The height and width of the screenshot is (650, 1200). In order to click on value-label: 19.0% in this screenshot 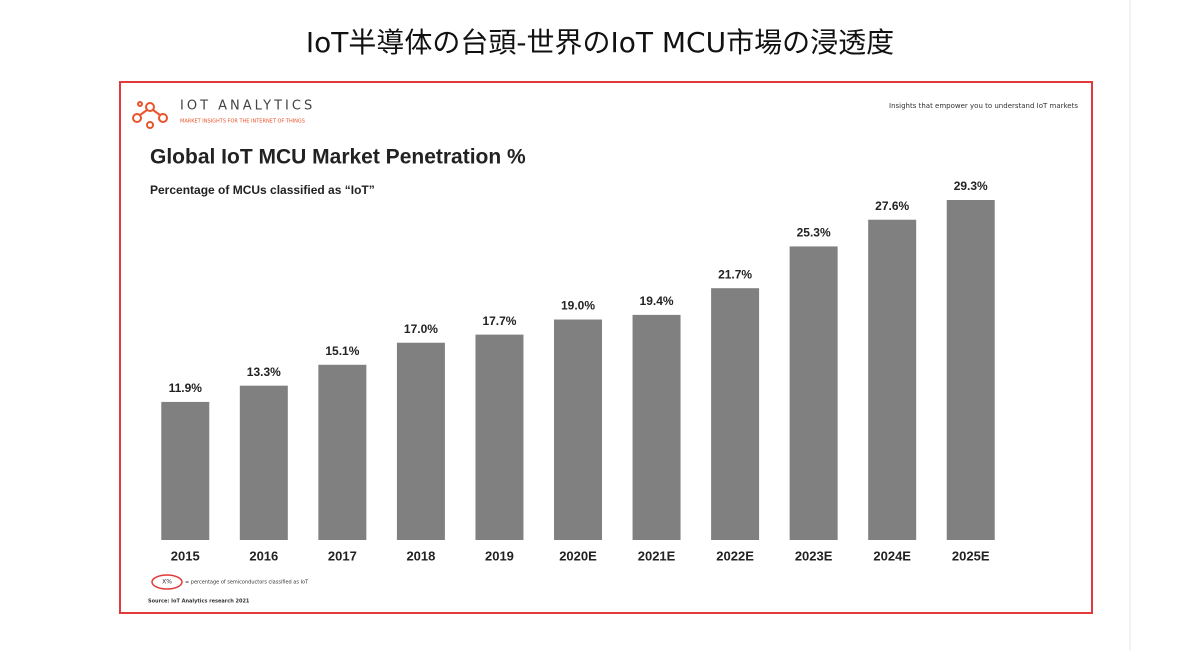, I will do `click(578, 306)`.